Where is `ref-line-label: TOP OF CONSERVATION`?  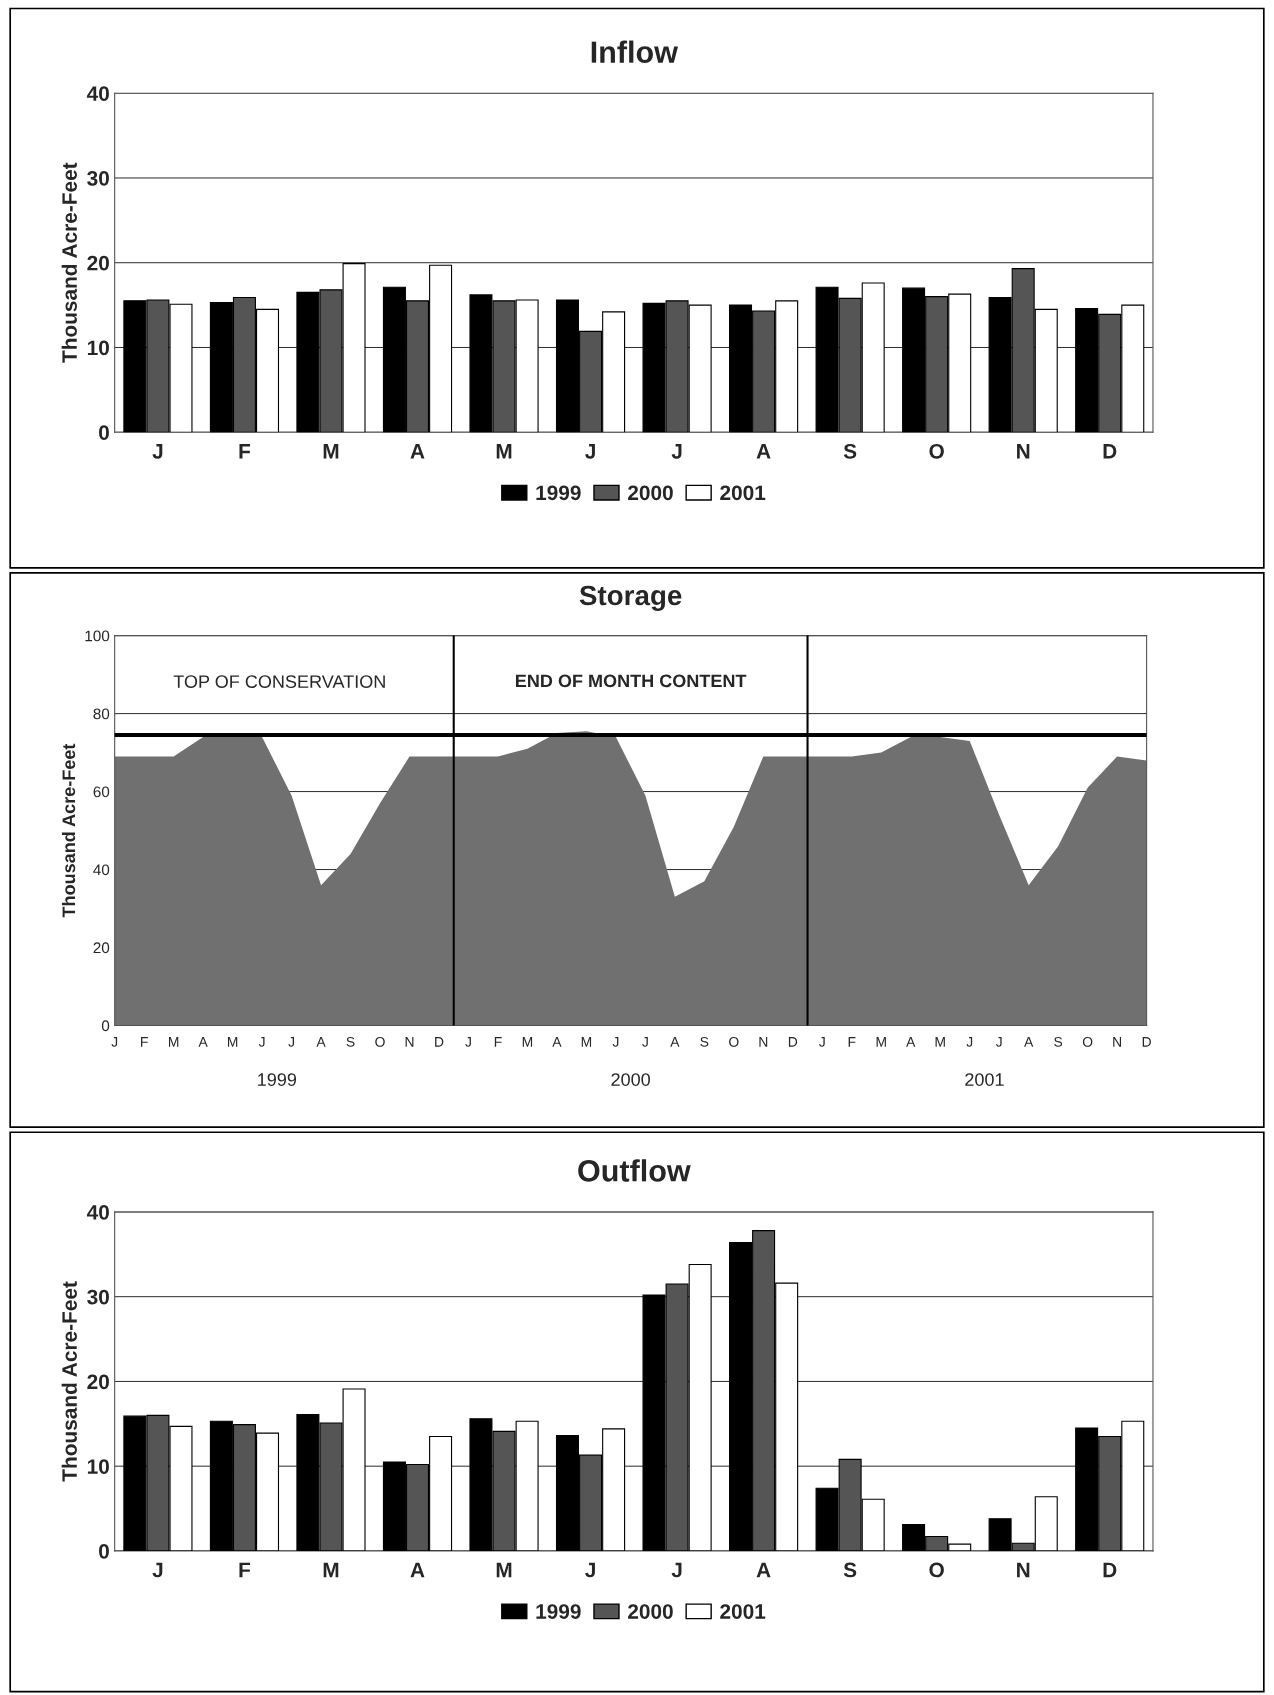
ref-line-label: TOP OF CONSERVATION is located at coordinates (279, 681).